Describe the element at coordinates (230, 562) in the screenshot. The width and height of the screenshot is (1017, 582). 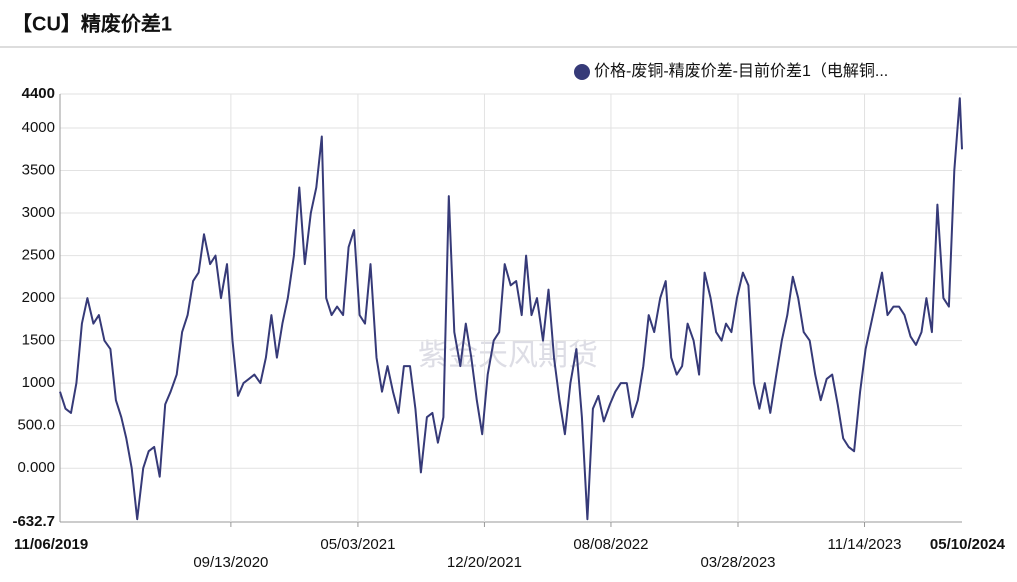
I see `x-tick-label: 09/13/2020` at that location.